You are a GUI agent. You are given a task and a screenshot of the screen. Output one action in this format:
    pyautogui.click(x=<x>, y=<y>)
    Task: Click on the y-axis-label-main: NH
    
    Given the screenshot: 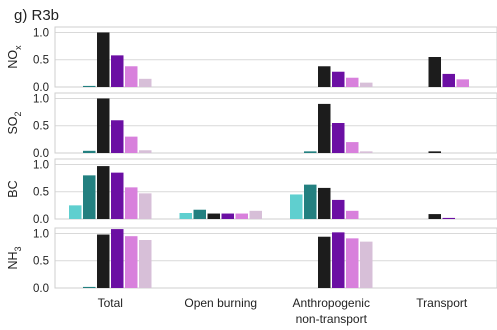 What is the action you would take?
    pyautogui.click(x=13, y=260)
    